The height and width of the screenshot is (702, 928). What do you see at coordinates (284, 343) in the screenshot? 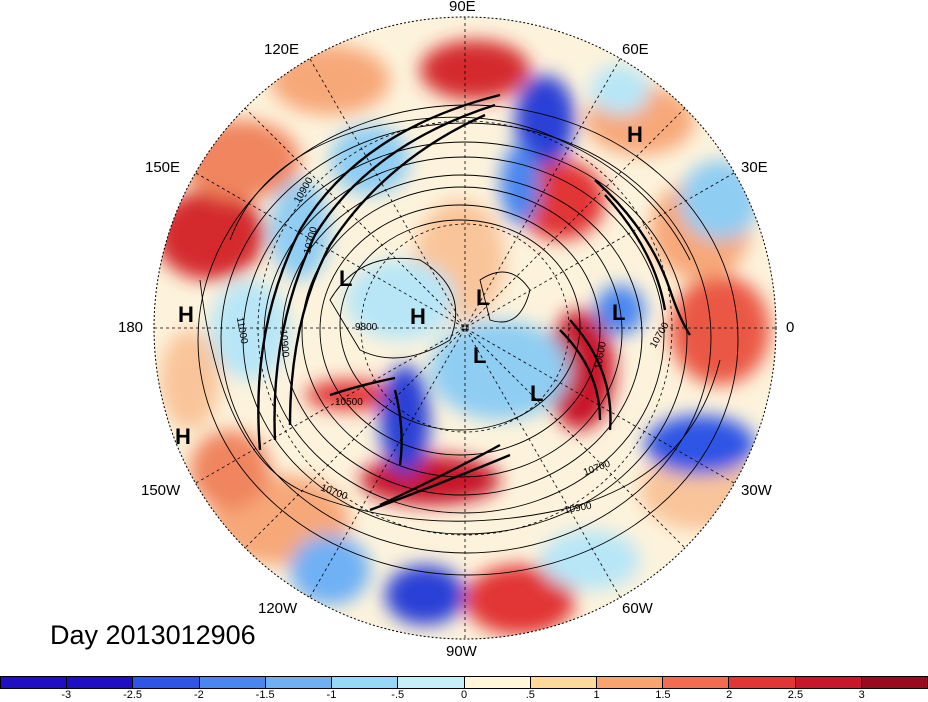
I see `contour-label: 10900` at bounding box center [284, 343].